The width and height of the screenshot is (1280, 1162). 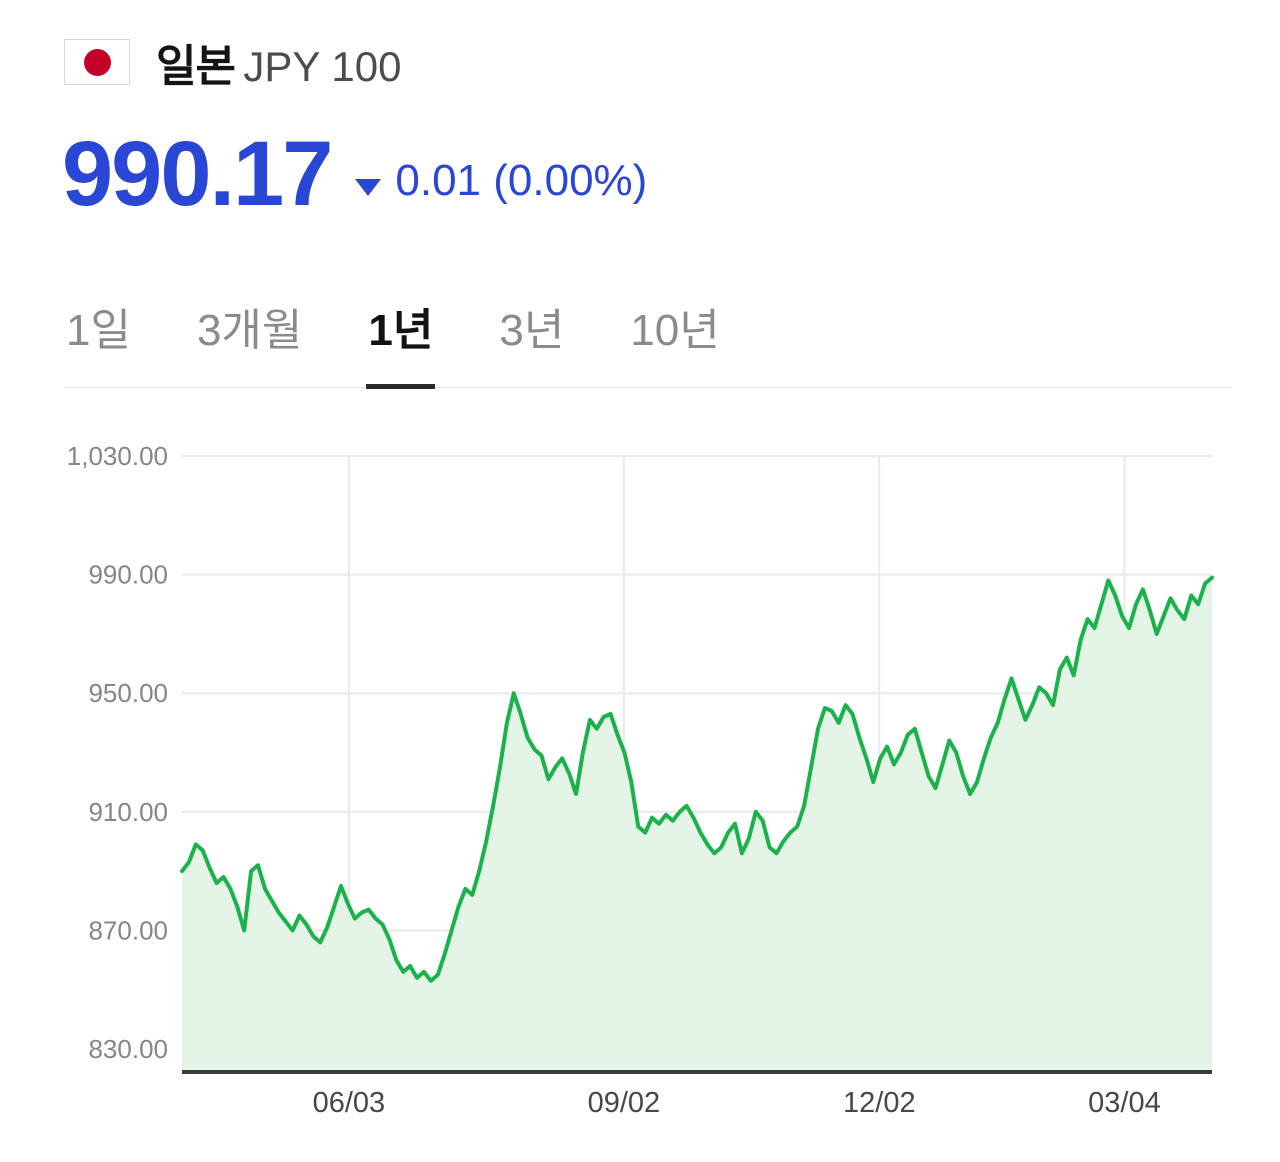 I want to click on country-title: 일본 JPY 100, so click(x=278, y=62).